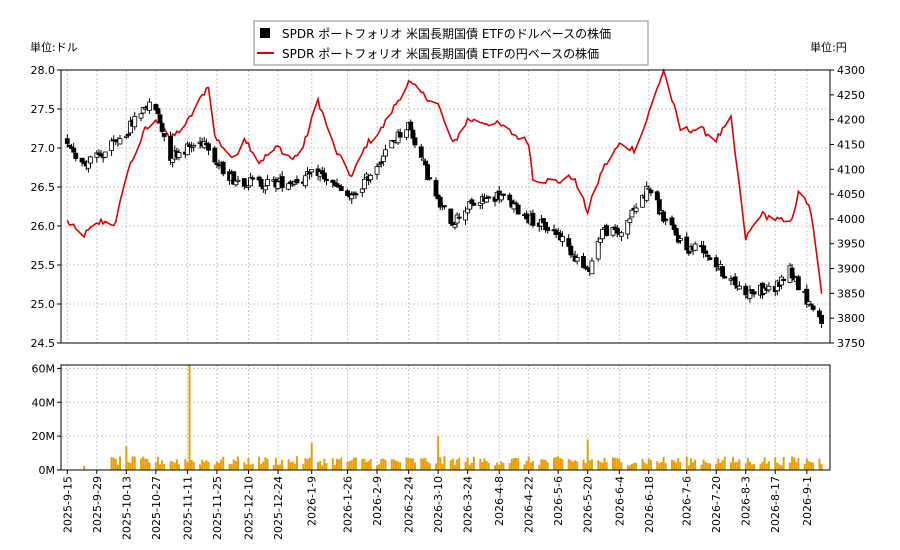 The height and width of the screenshot is (550, 900). What do you see at coordinates (440, 53) in the screenshot?
I see `legend-label-jpy: SPDR ポートフォリオ 米国長期国債 ETFの円ベースの株価` at bounding box center [440, 53].